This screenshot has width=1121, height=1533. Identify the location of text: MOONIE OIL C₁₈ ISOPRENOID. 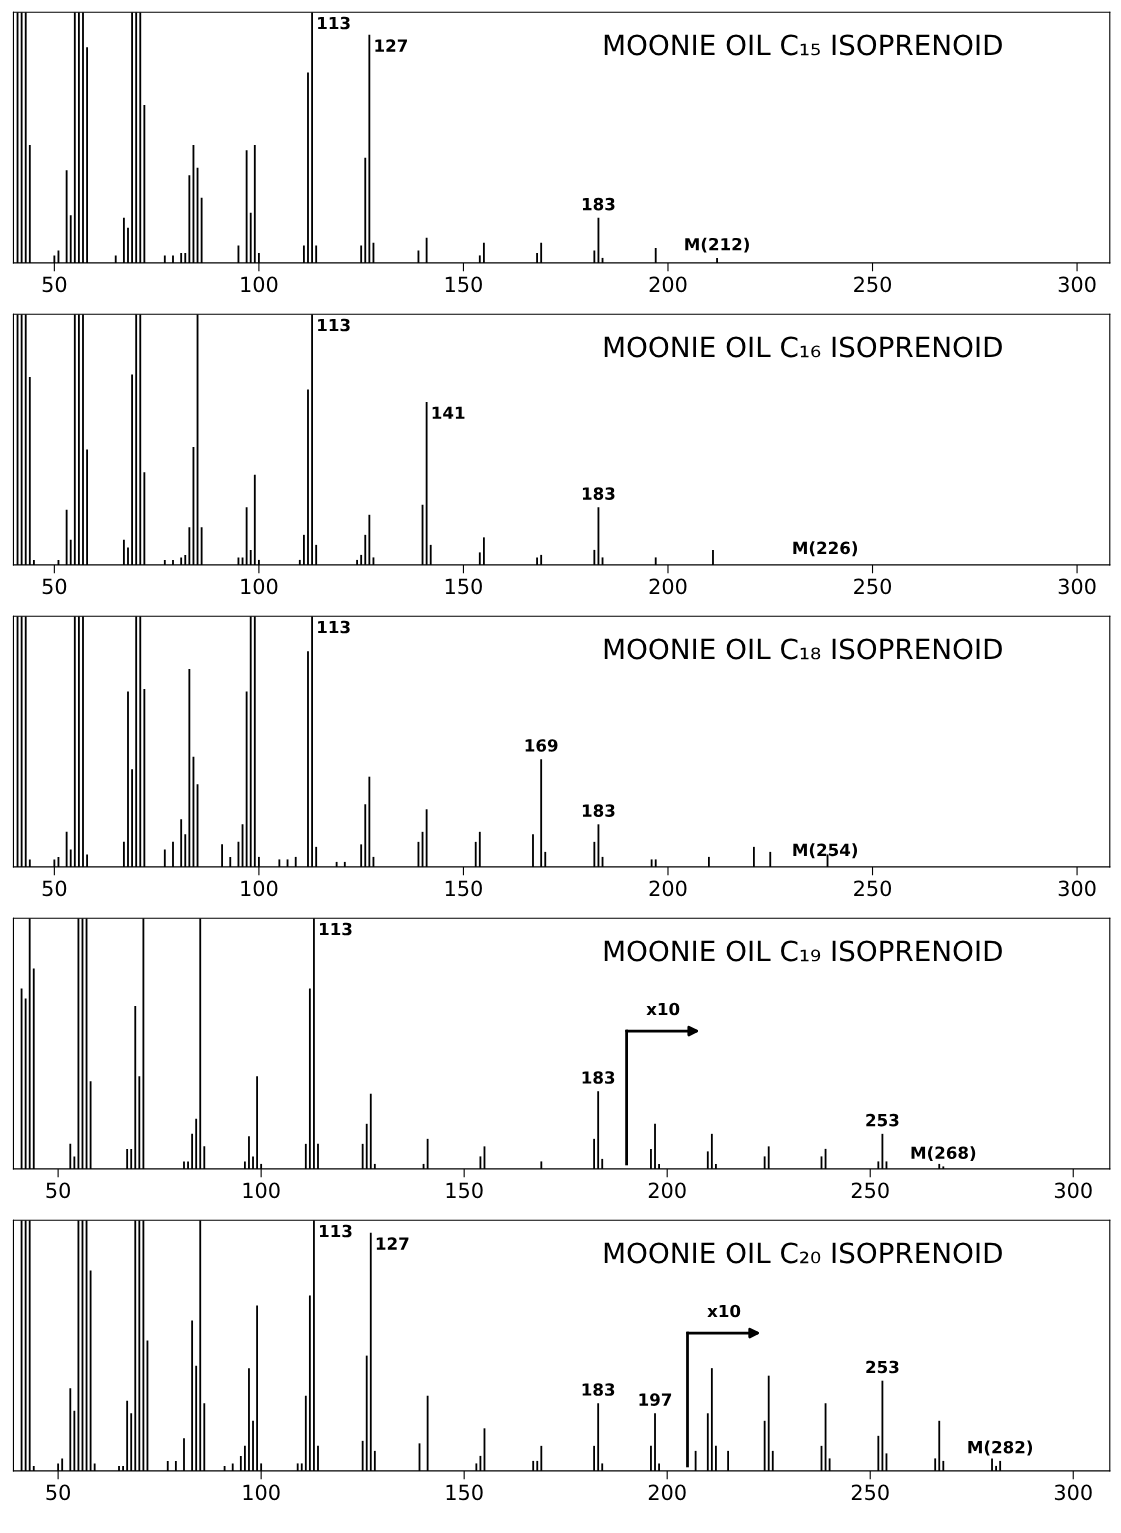
(803, 649).